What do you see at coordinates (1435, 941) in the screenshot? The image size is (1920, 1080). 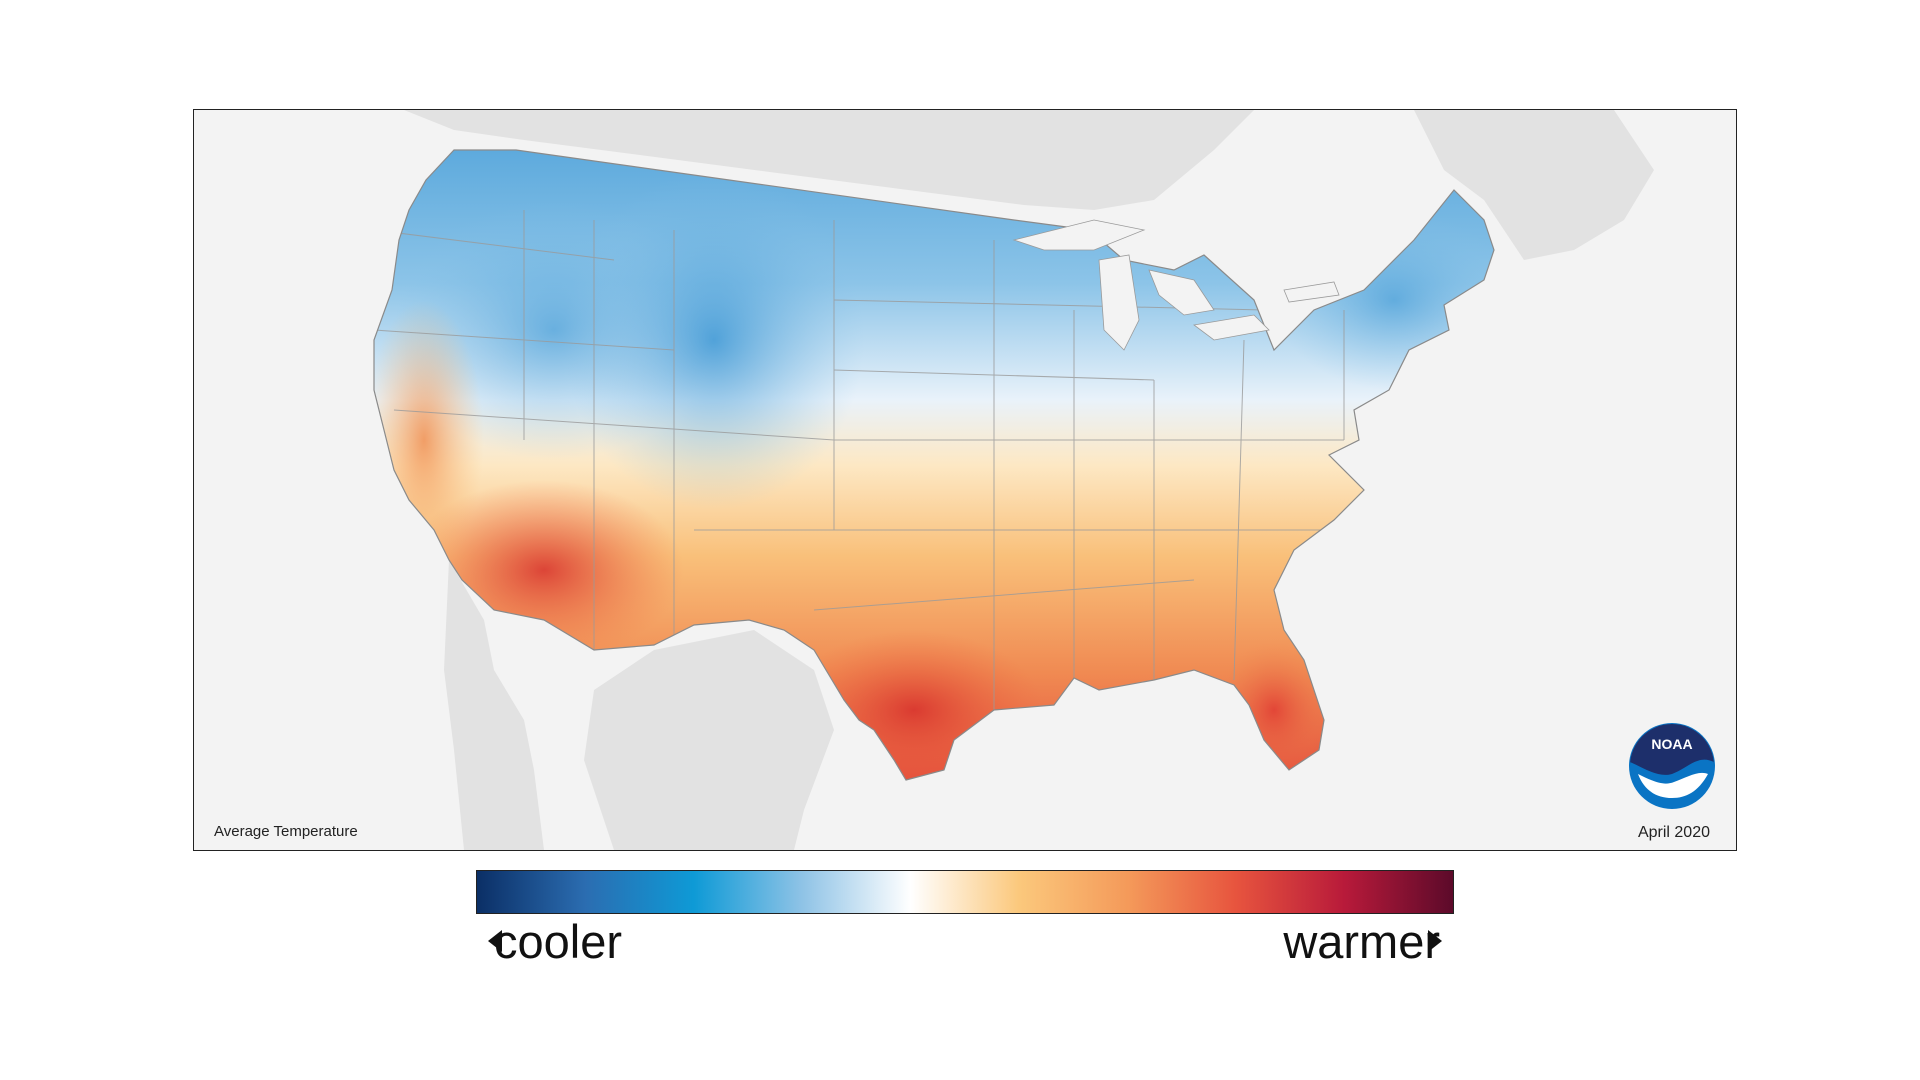 I see `arrow-right-icon` at bounding box center [1435, 941].